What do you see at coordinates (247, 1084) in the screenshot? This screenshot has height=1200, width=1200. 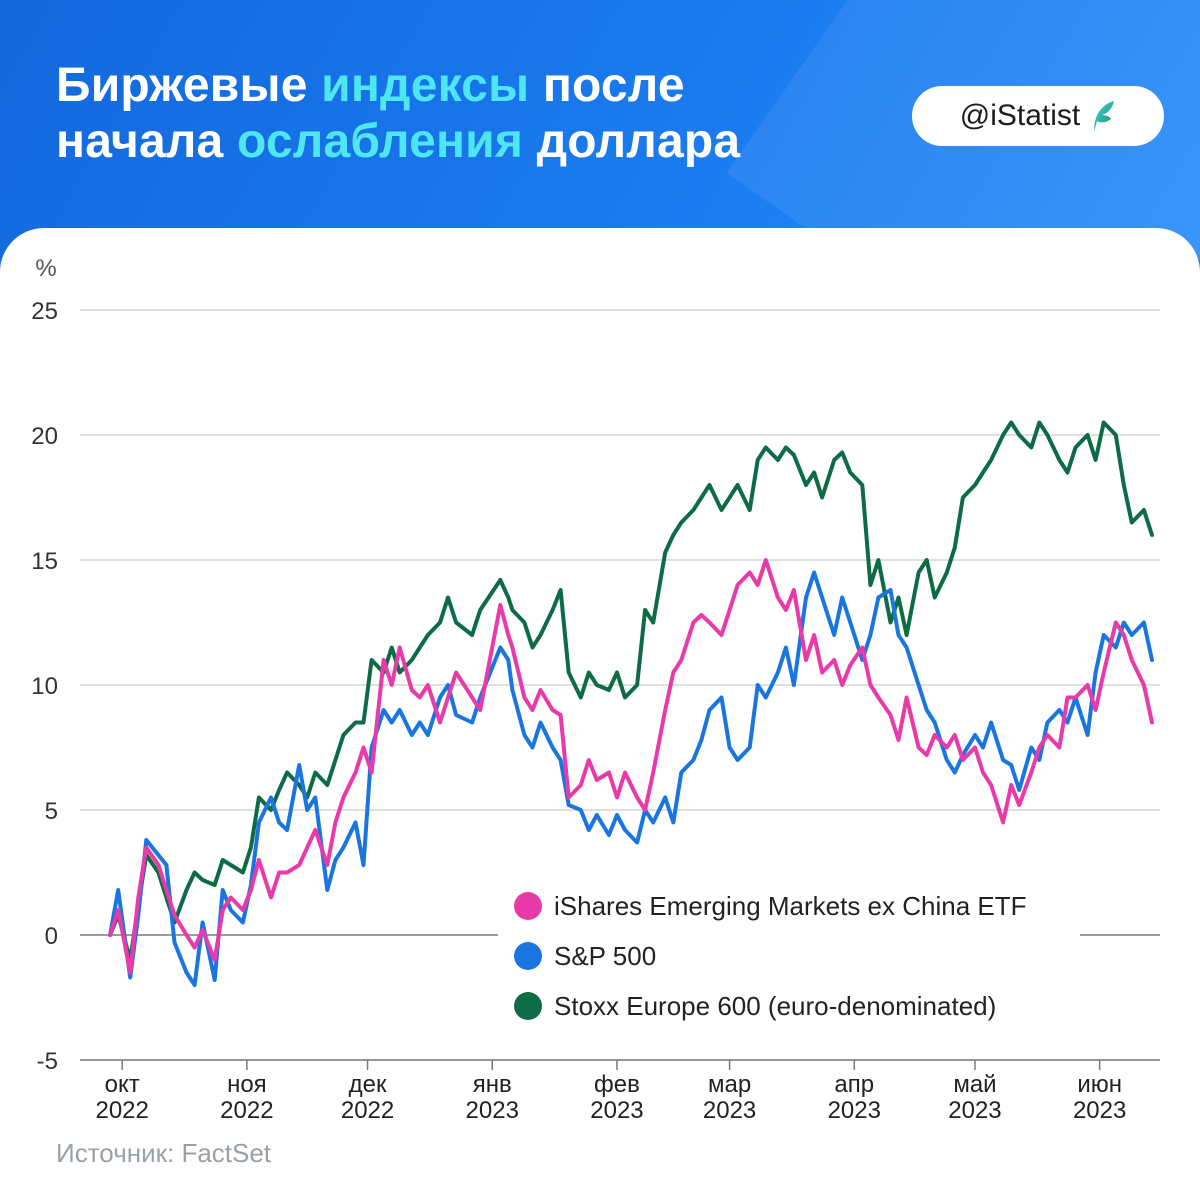 I see `x-tick-label-month: ноя` at bounding box center [247, 1084].